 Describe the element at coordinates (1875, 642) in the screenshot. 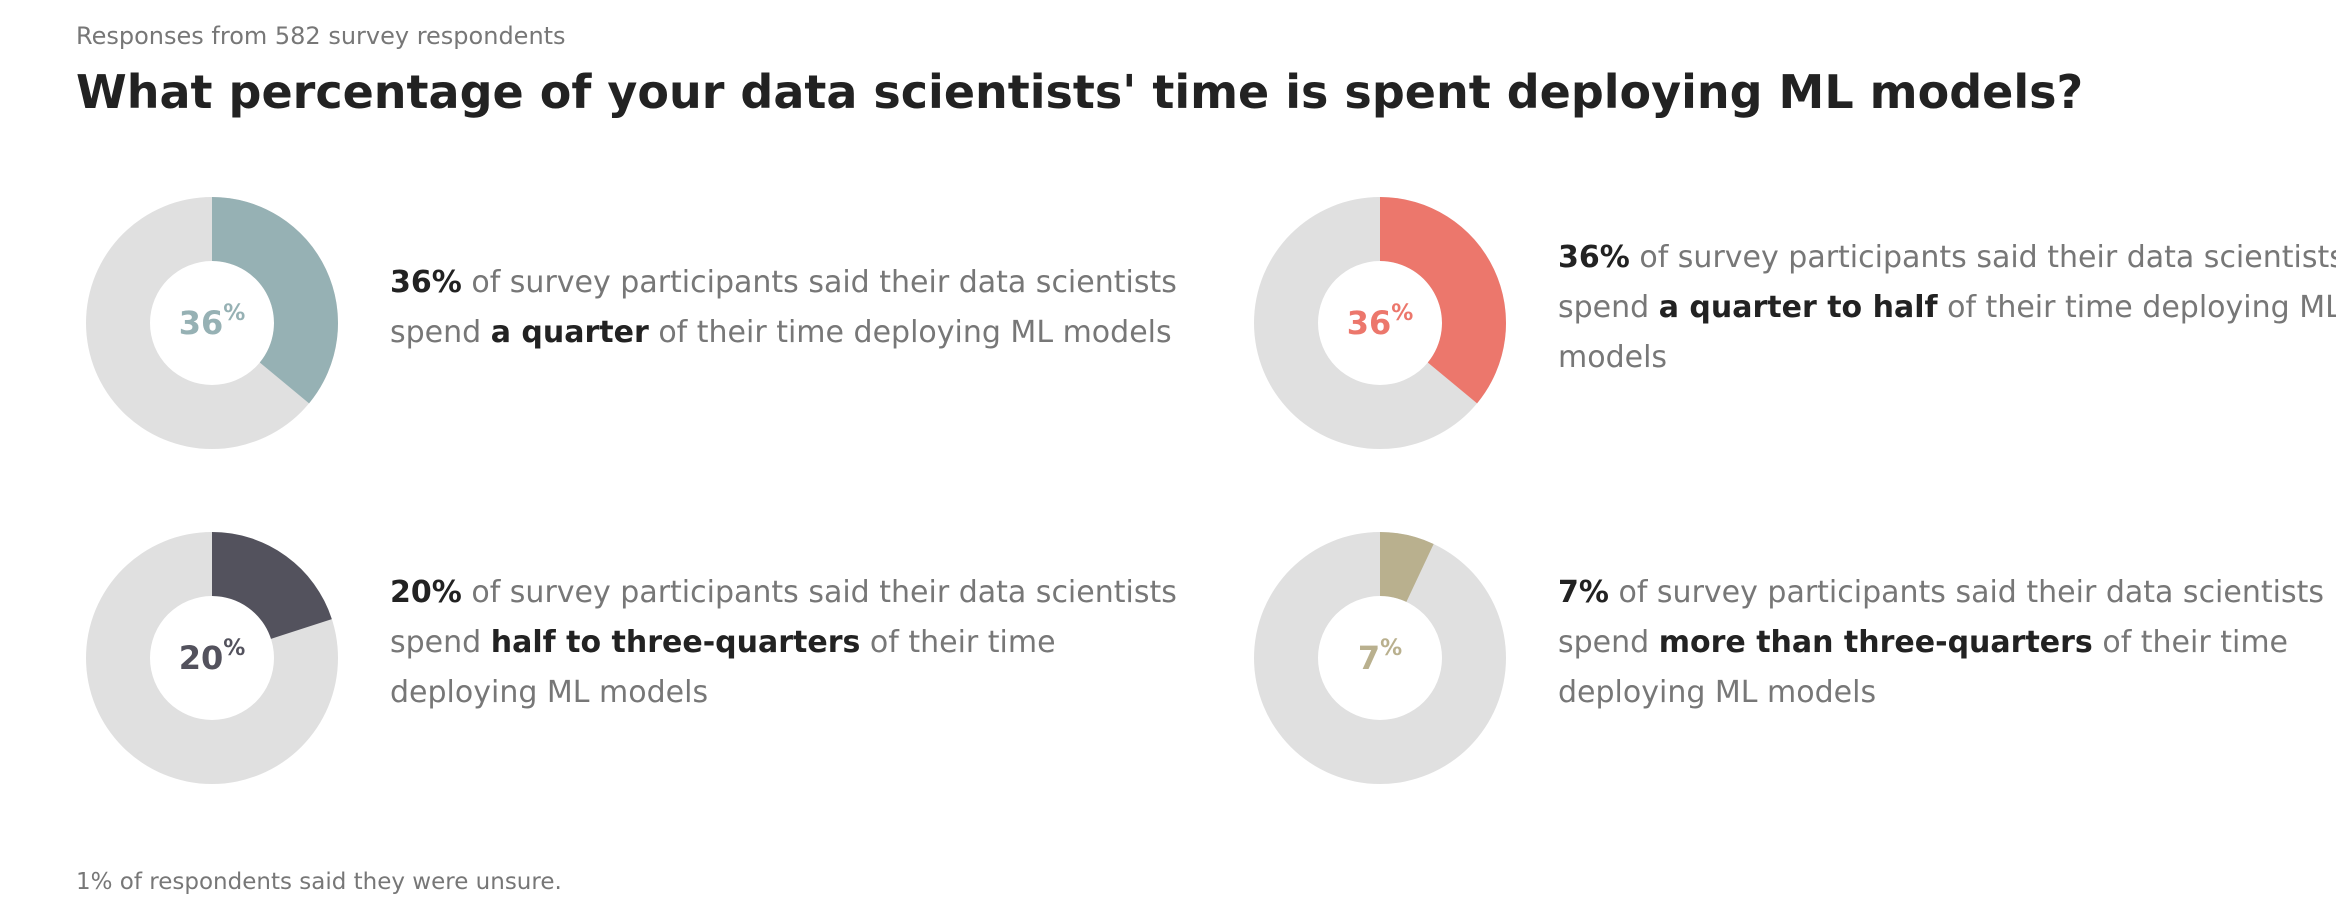

I see `description-emphasis: more than three-quarters` at that location.